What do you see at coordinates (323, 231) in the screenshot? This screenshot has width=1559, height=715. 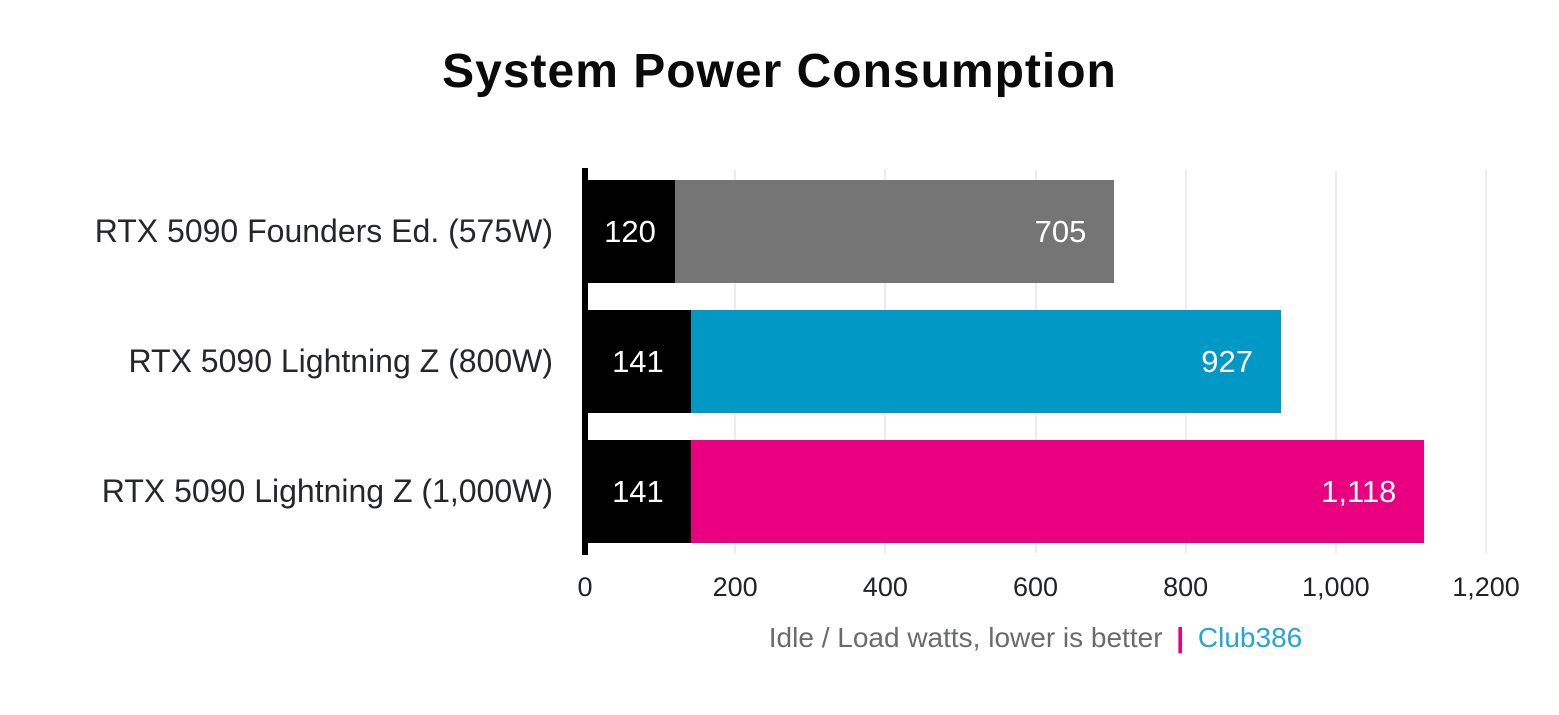 I see `category-label: RTX 5090 Founders Ed. (575W)` at bounding box center [323, 231].